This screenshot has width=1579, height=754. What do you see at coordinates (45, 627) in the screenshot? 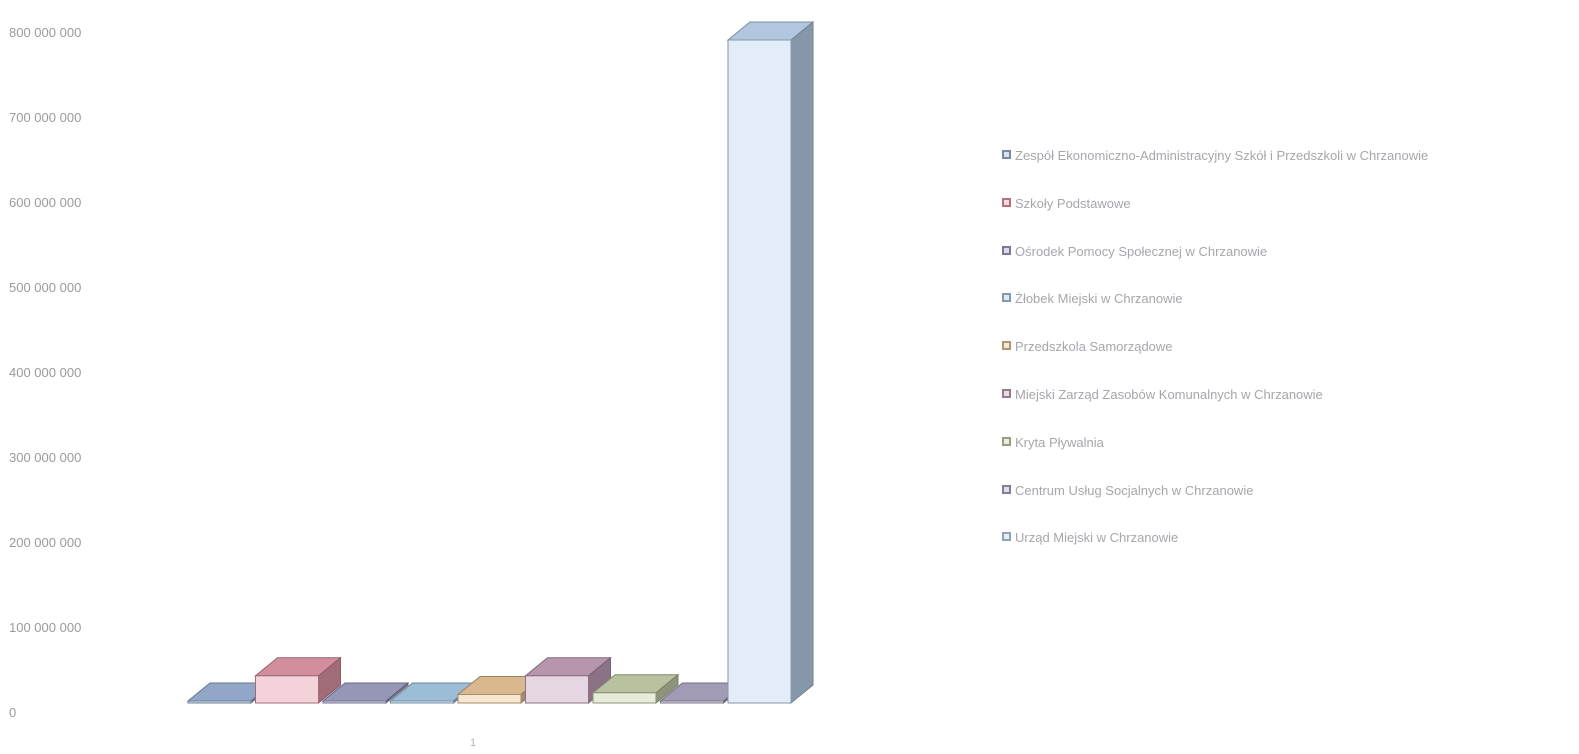
I see `y-tick-label: 100 000 000` at bounding box center [45, 627].